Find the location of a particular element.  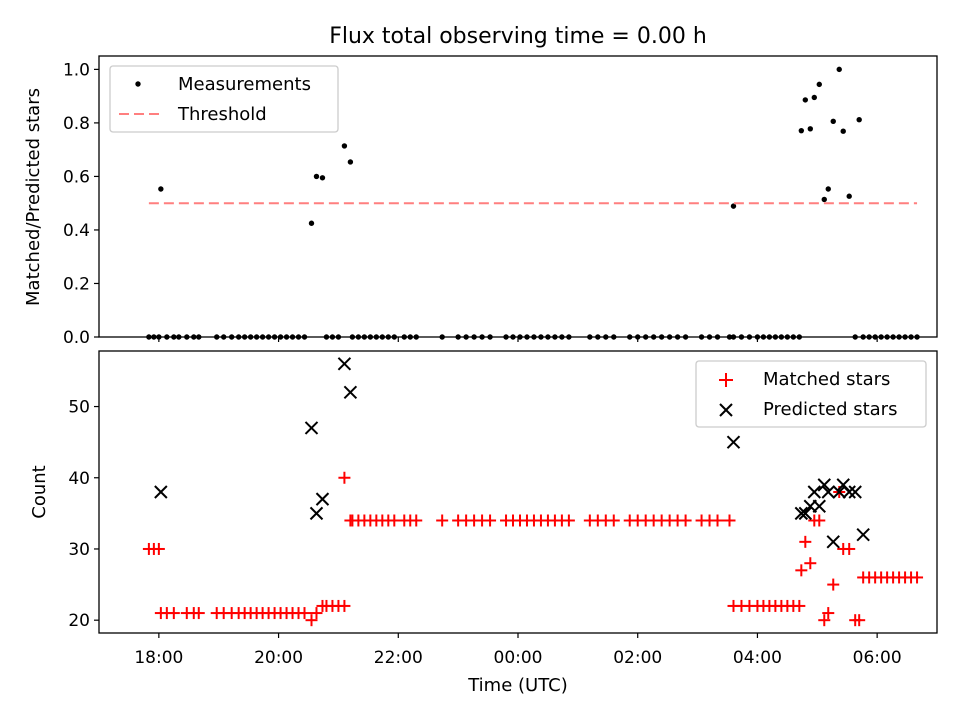

top-y-tick-label: 0.2 is located at coordinates (76, 284).